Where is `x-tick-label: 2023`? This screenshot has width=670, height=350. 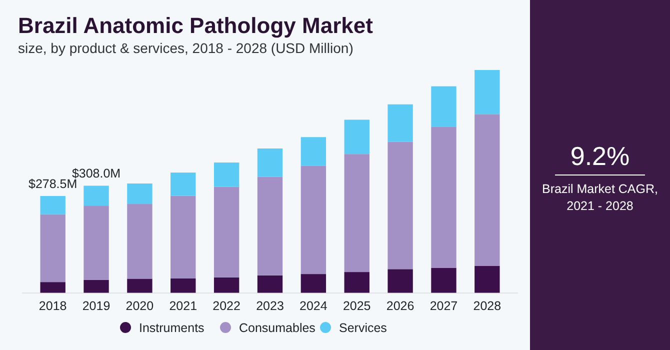
x-tick-label: 2023 is located at coordinates (270, 306).